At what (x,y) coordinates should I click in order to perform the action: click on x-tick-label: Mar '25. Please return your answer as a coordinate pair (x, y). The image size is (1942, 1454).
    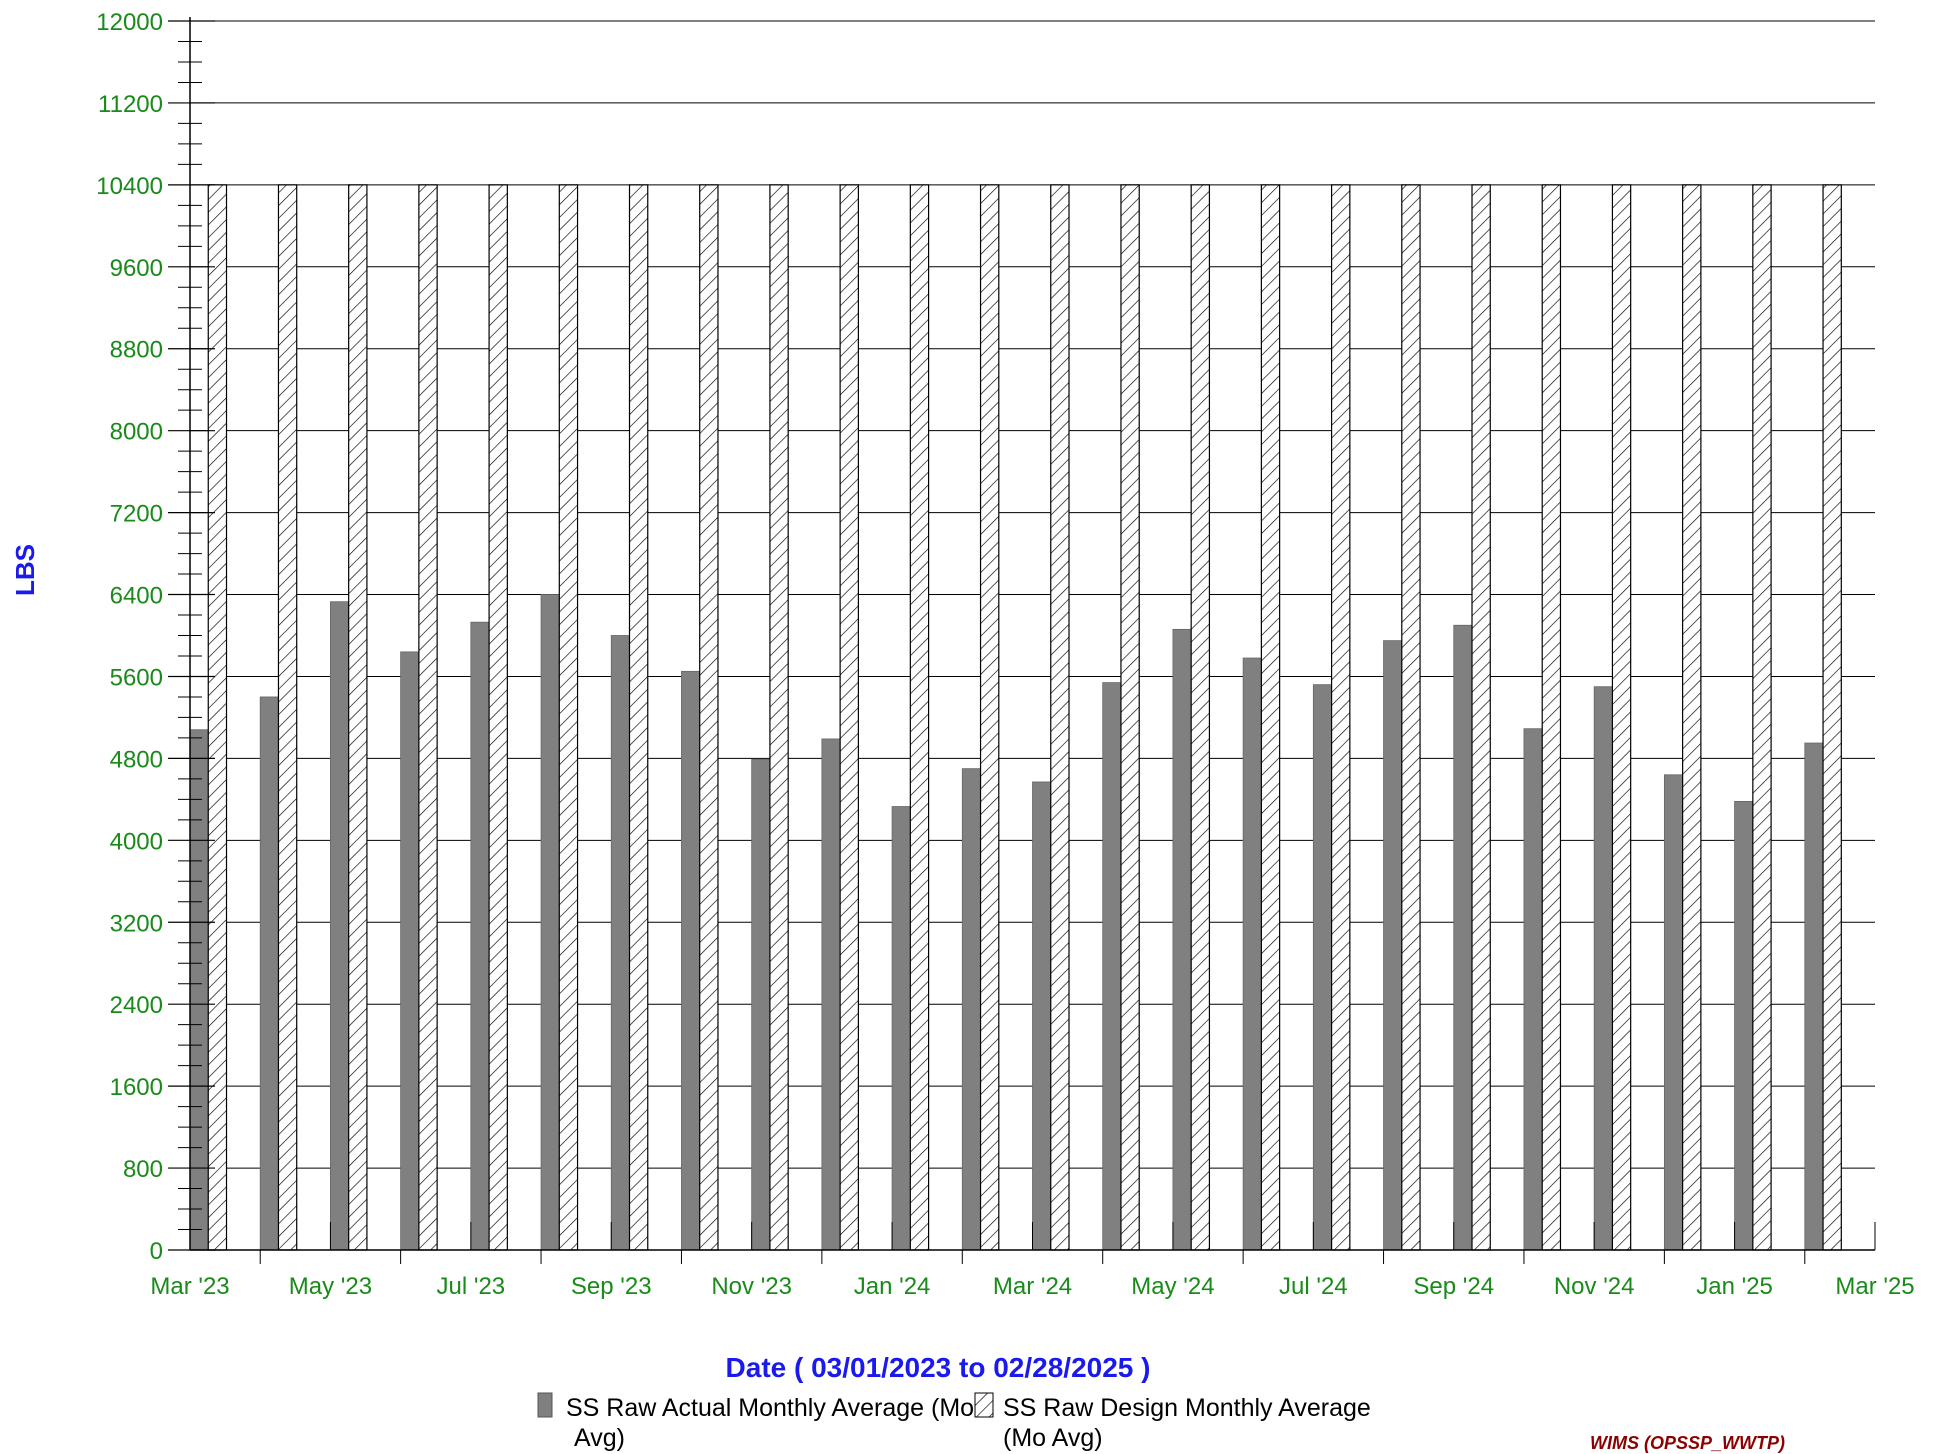
    Looking at the image, I should click on (1874, 1286).